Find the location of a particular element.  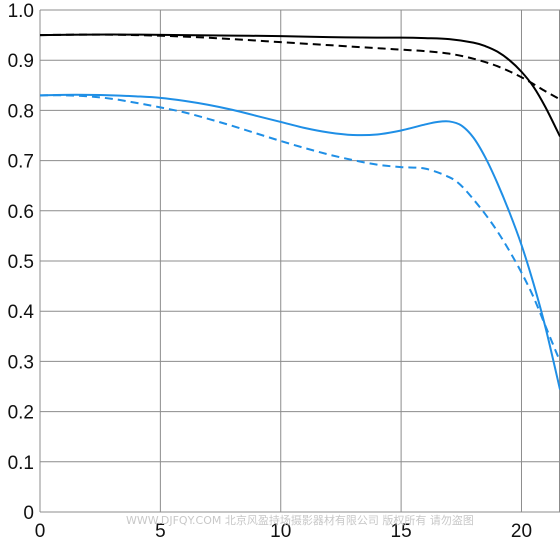

y-tick-labels: 0 0.1 0.2 0.3 0.4 0.5 0.6 0.7 0.8 0.9 1.0 is located at coordinates (21, 262).